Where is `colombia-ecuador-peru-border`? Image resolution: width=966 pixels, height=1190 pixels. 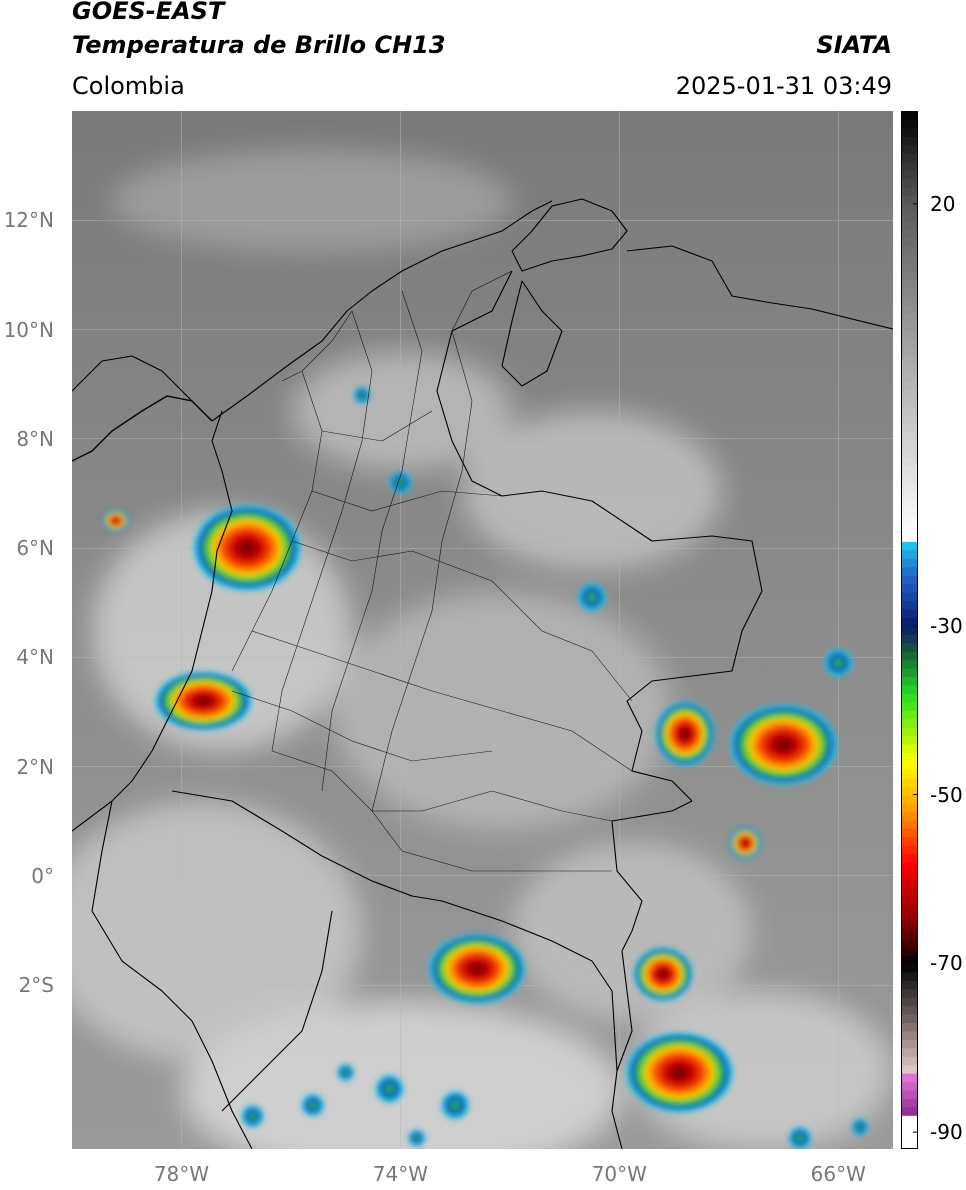 colombia-ecuador-peru-border is located at coordinates (394, 931).